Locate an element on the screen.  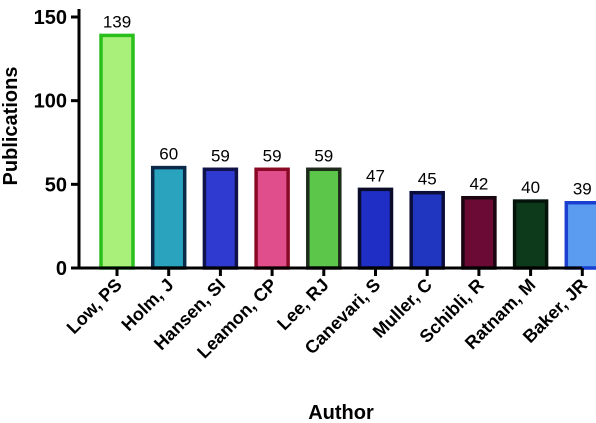
x-axis-title: Author is located at coordinates (341, 412).